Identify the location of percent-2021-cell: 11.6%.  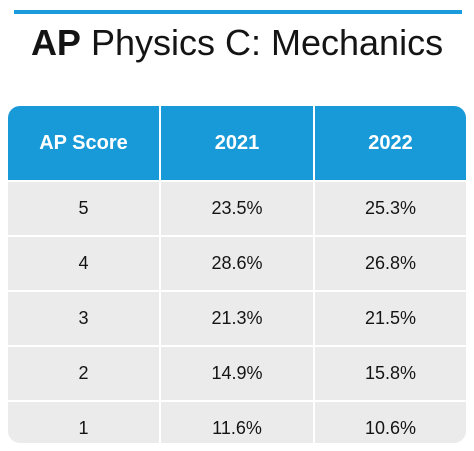
(237, 421).